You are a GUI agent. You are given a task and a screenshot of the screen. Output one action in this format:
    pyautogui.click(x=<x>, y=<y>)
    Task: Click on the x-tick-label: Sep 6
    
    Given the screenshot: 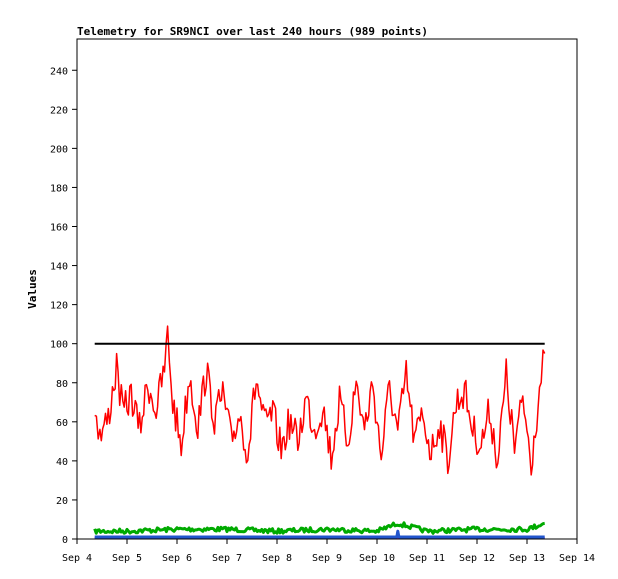 What is the action you would take?
    pyautogui.click(x=177, y=558)
    